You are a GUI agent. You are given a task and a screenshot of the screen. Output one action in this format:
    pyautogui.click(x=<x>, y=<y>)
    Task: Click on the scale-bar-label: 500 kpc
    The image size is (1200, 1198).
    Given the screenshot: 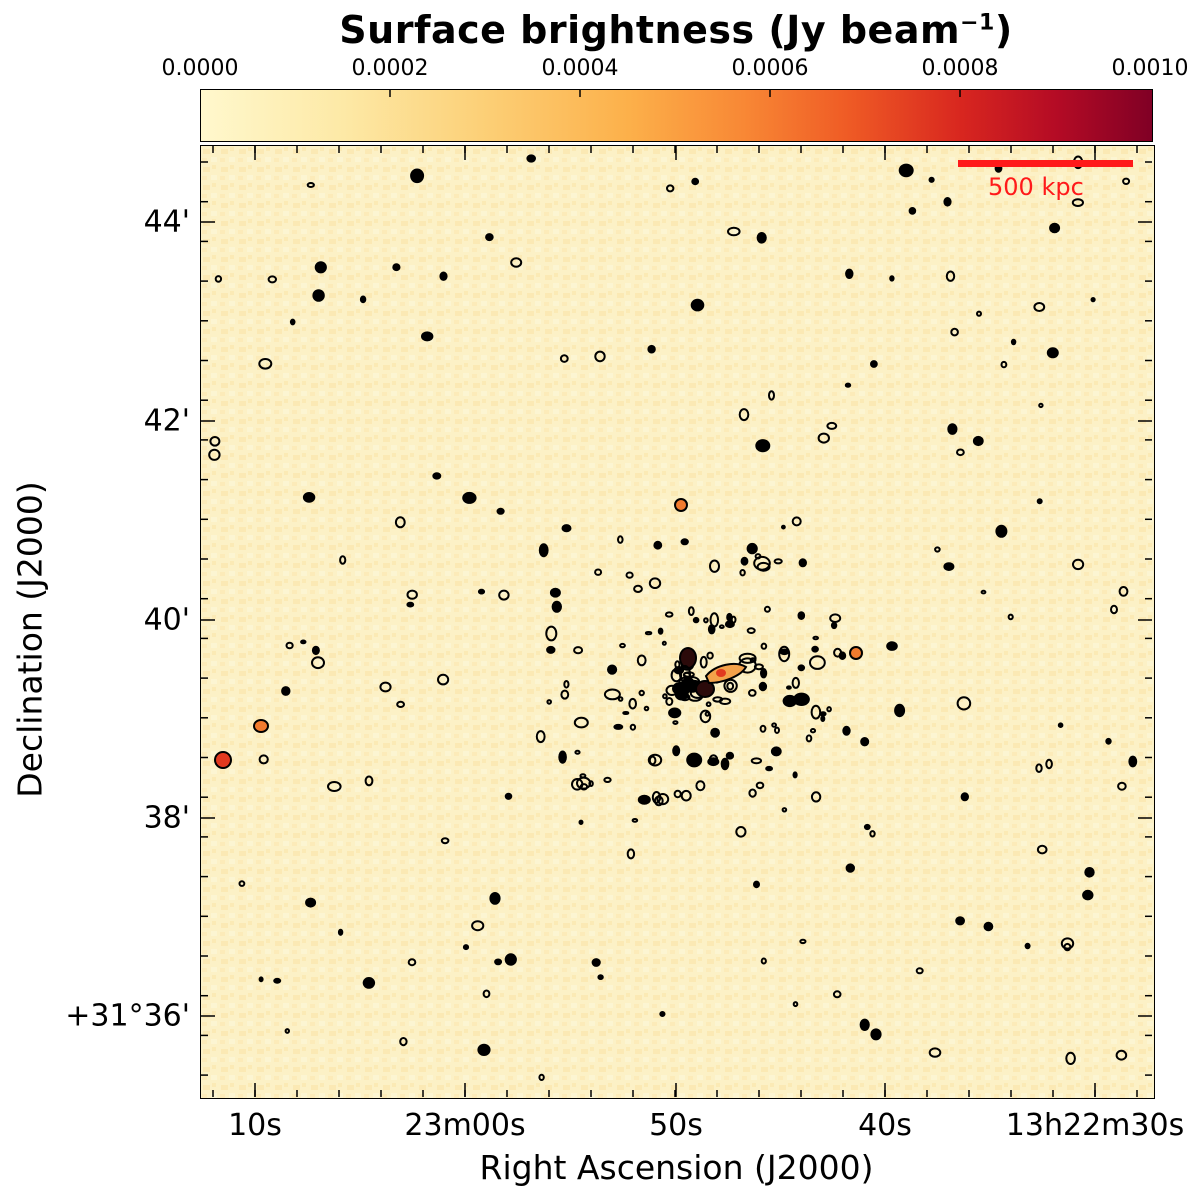 What is the action you would take?
    pyautogui.click(x=1036, y=187)
    